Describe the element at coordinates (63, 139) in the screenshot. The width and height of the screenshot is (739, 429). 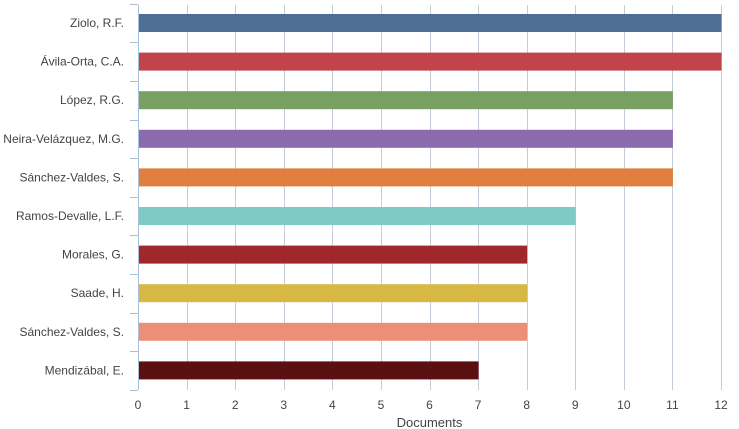
I see `category-label-3: Neira-Velázquez, M.G.` at that location.